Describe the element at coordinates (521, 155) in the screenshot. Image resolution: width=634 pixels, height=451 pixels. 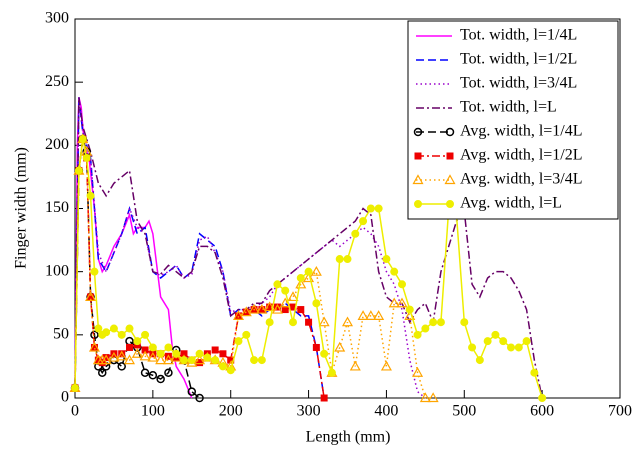
I see `legend-label: Avg. width, l=1/2L` at that location.